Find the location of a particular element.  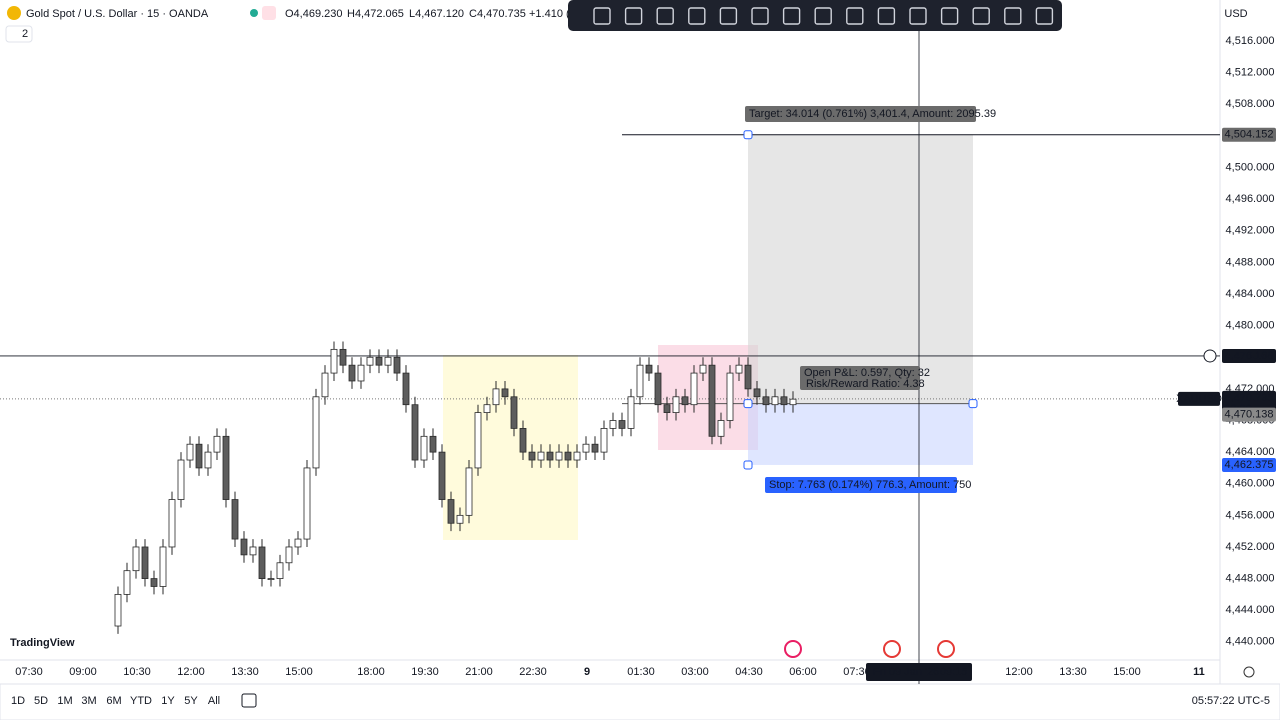

range-button: YTD is located at coordinates (141, 701).